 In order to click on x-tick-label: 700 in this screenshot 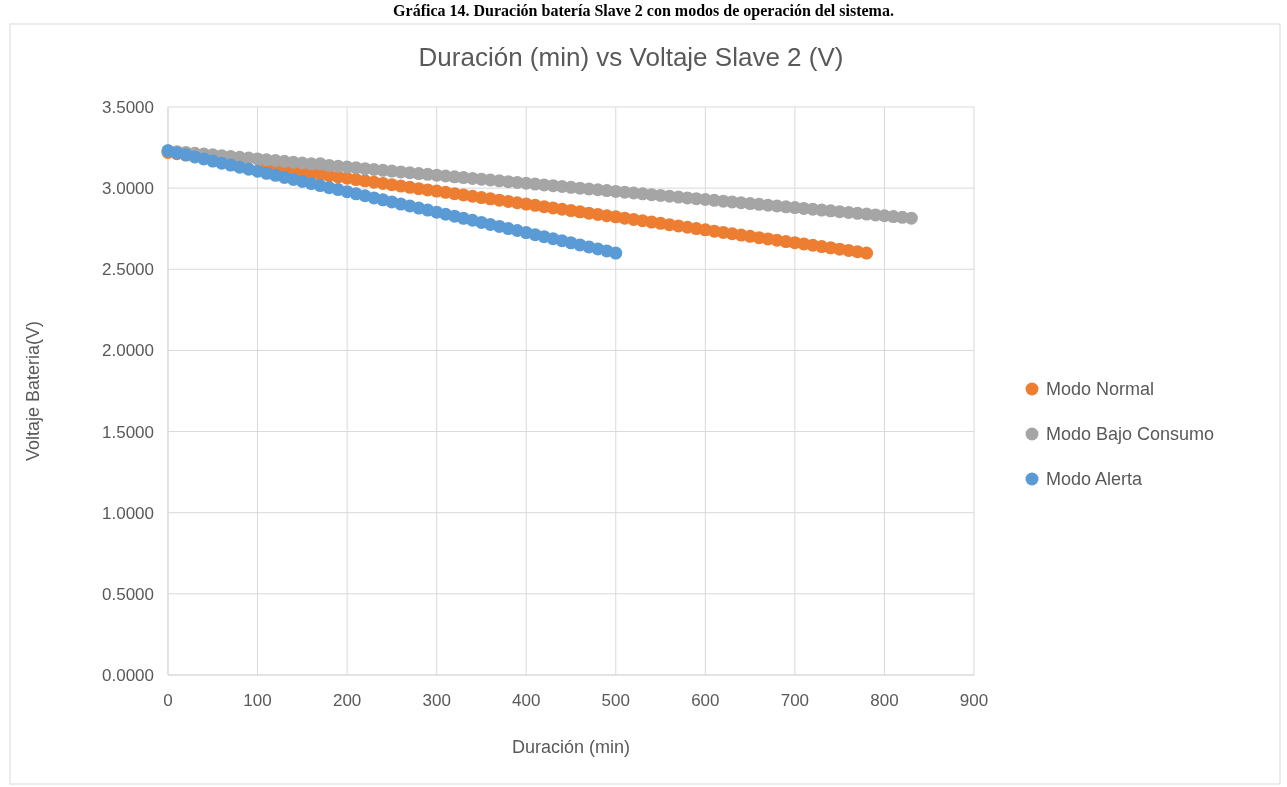, I will do `click(795, 700)`.